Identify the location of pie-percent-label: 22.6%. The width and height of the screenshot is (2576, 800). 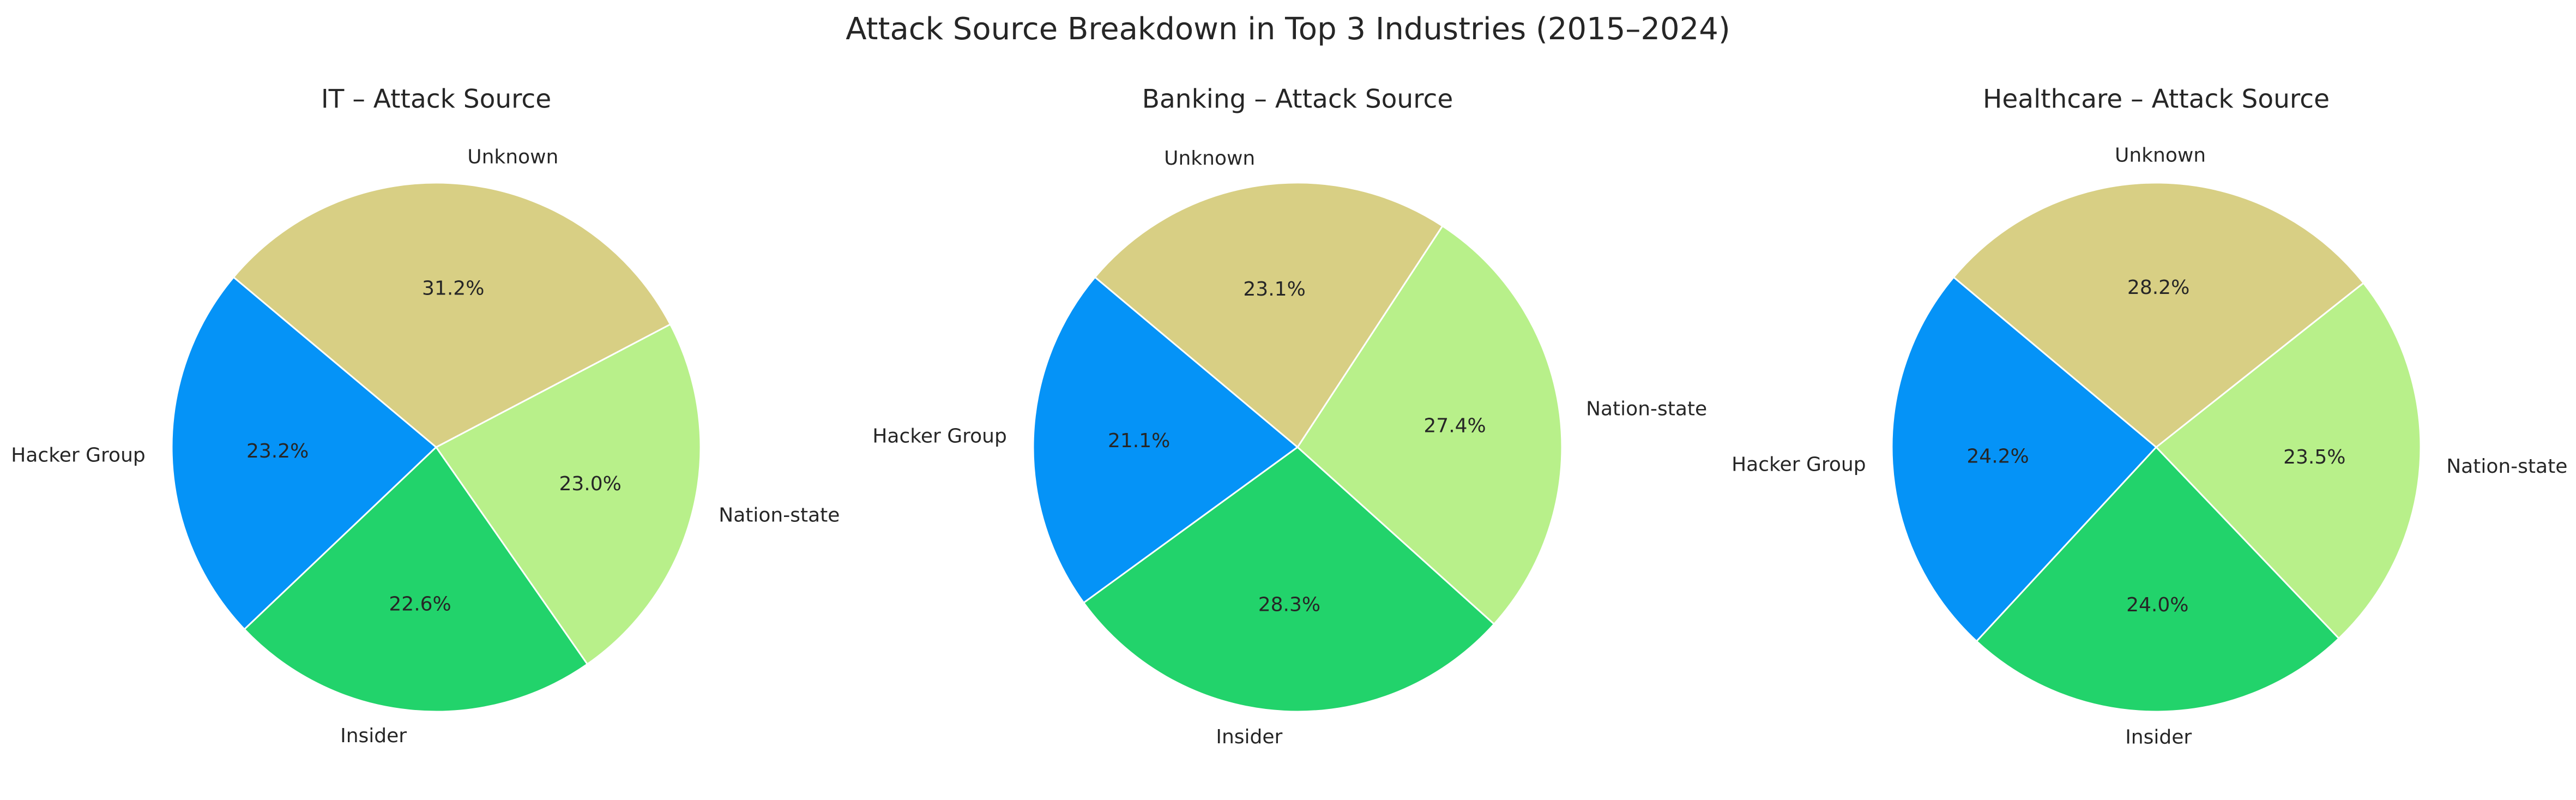
(420, 604).